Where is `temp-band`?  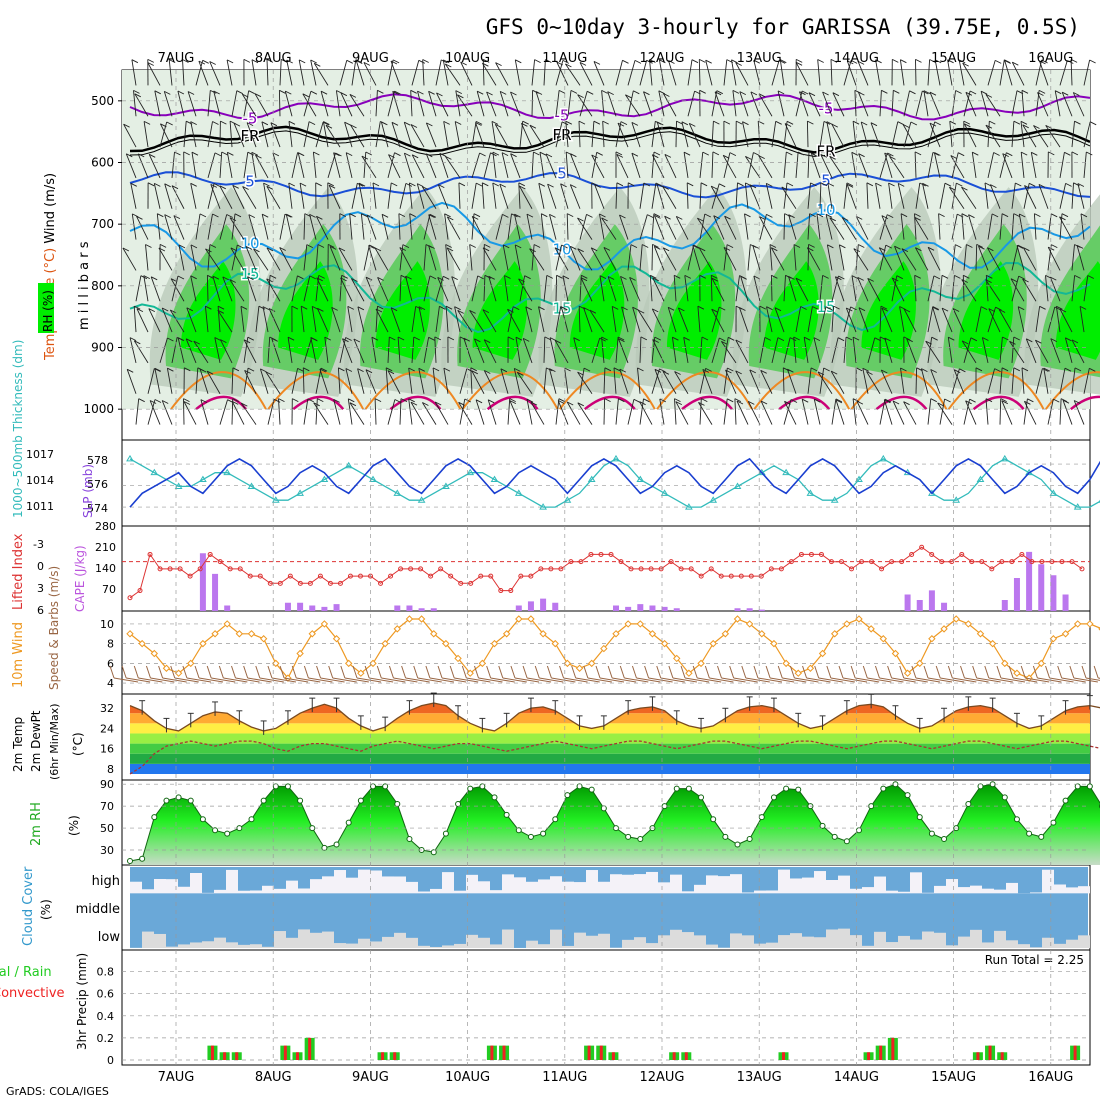
temp-band is located at coordinates (610, 768).